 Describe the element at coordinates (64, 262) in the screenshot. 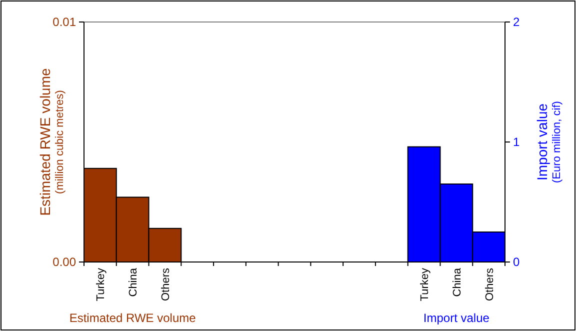

I see `y-tick-label: 0.00` at that location.